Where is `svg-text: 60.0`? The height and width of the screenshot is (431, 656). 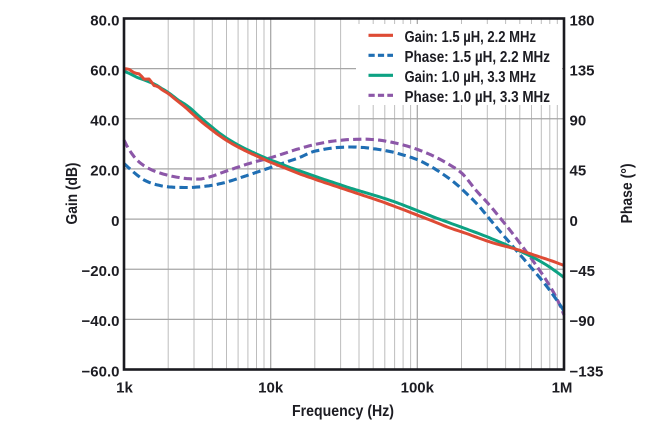 svg-text: 60.0 is located at coordinates (104, 70).